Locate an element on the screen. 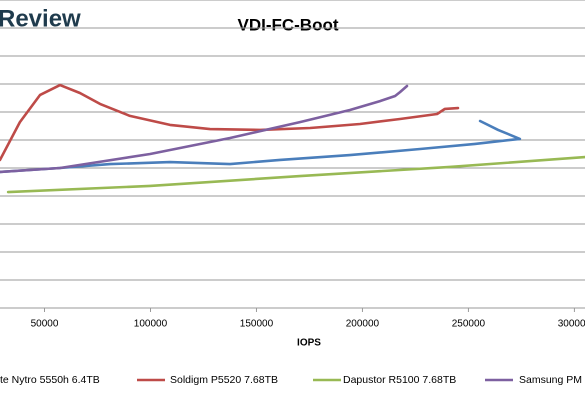 The width and height of the screenshot is (585, 401). x-axis-label: IOPS is located at coordinates (309, 343).